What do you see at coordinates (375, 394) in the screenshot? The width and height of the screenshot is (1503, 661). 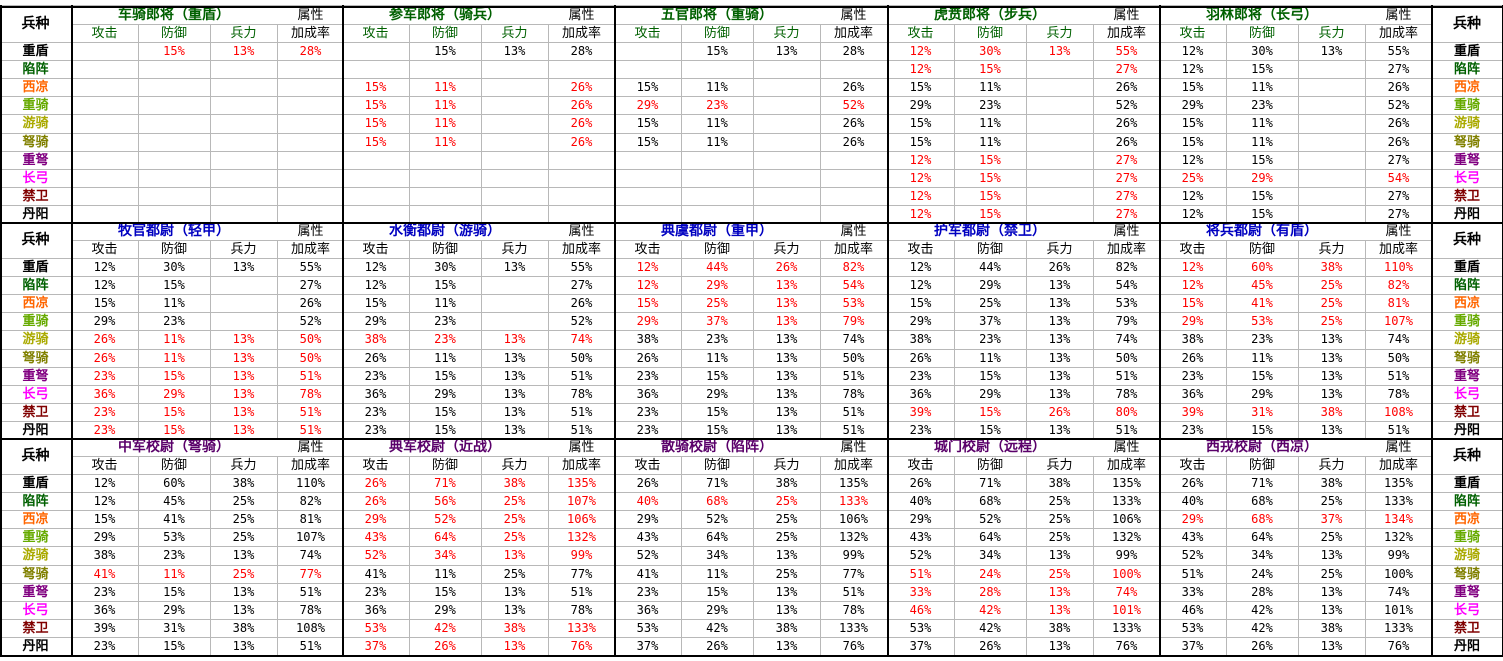 I see `value-cell: 36%` at bounding box center [375, 394].